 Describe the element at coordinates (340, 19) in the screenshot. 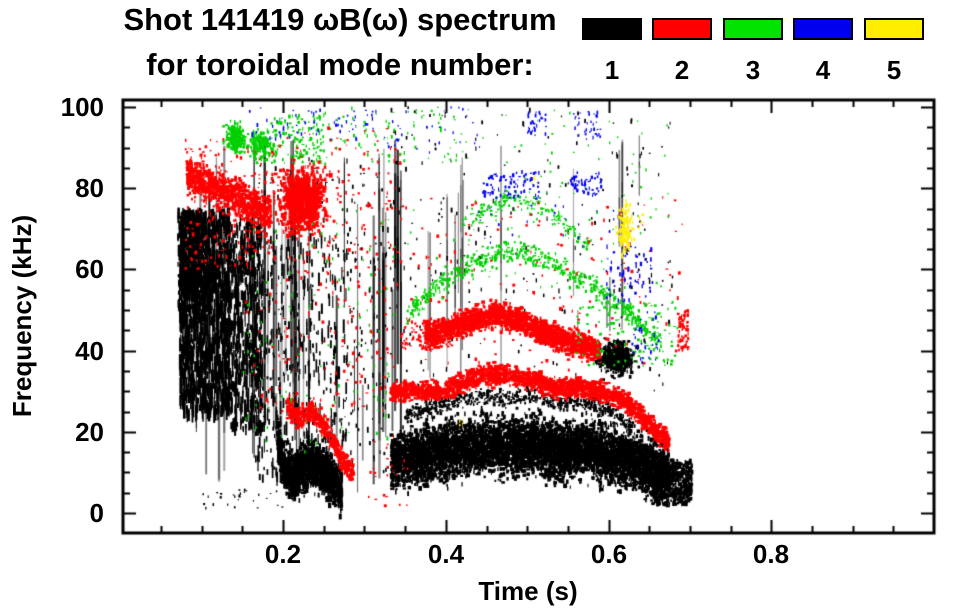

I see `chart-title: Shot 141419 ωB(ω) spectrum` at that location.